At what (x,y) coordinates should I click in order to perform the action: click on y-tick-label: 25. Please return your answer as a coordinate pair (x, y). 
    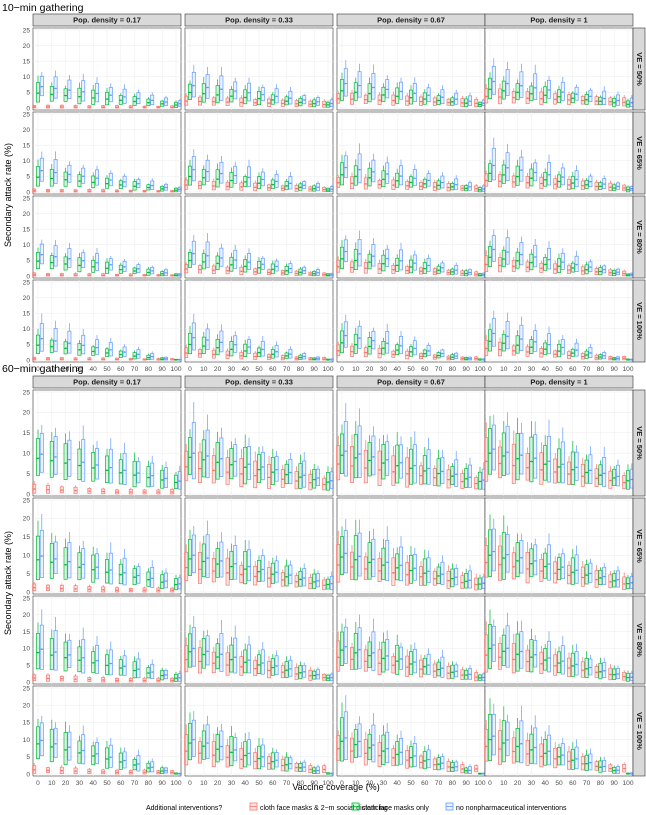
    Looking at the image, I should click on (27, 282).